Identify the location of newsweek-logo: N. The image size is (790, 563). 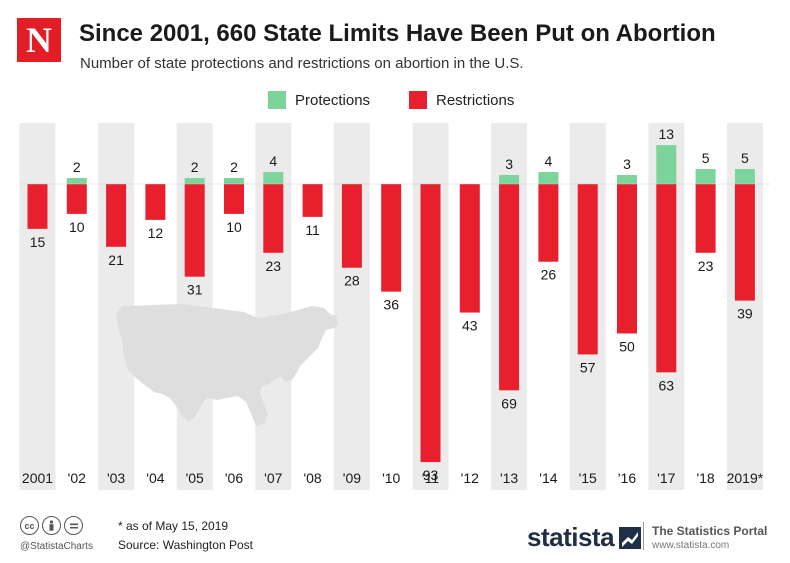
(39, 40).